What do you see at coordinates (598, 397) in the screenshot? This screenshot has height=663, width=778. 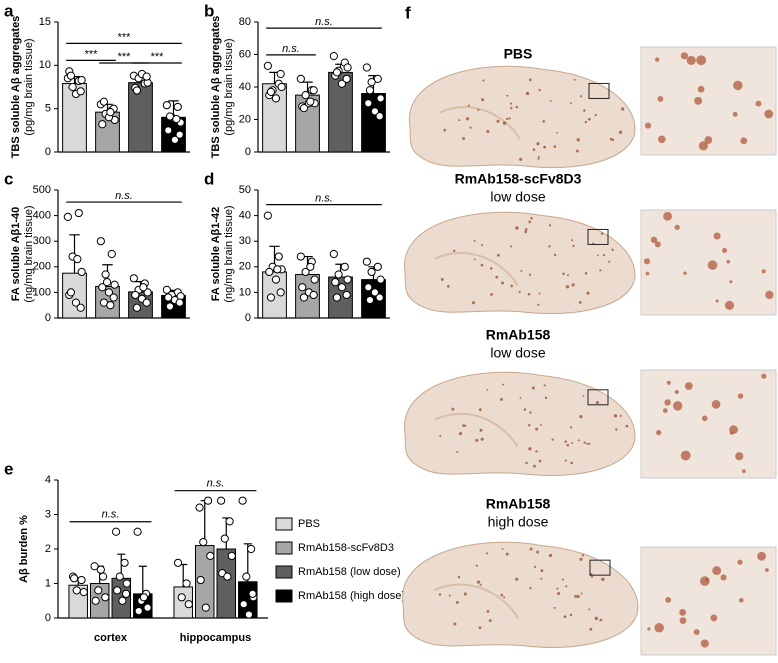 I see `inset-marker` at bounding box center [598, 397].